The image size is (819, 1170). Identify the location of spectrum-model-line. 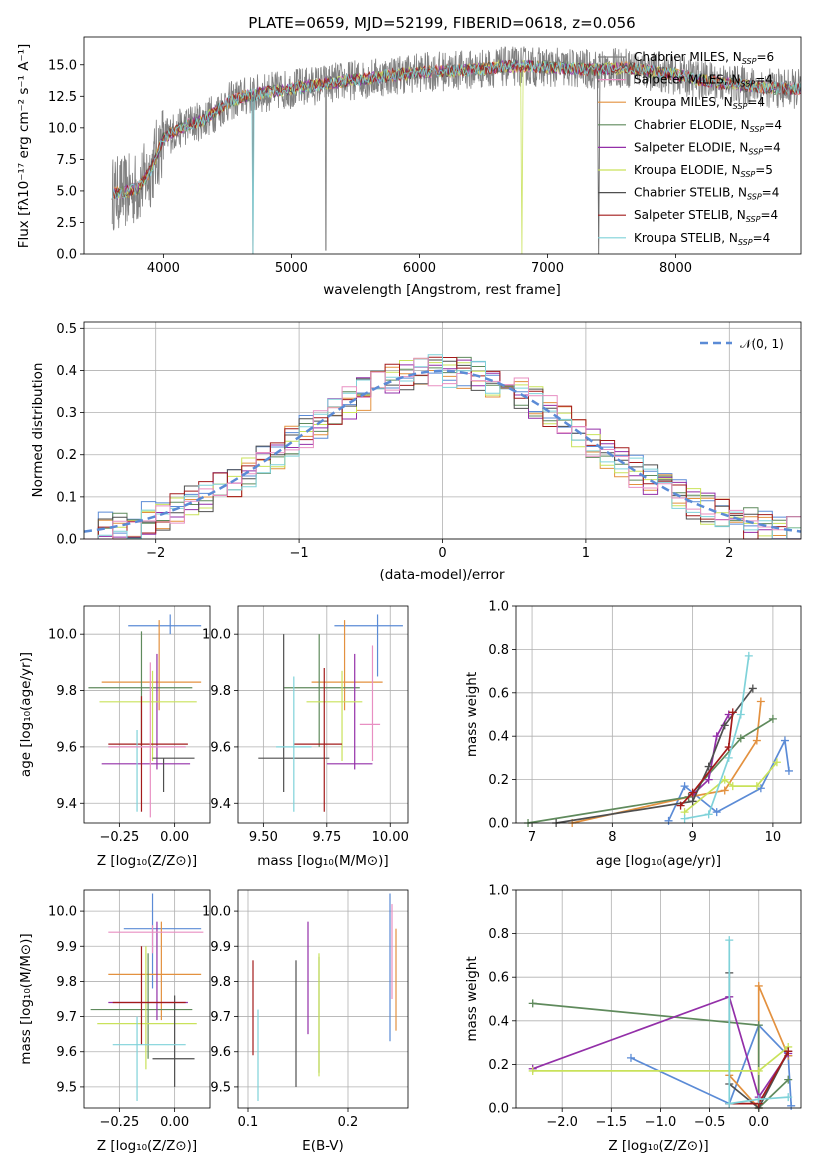
(456, 156).